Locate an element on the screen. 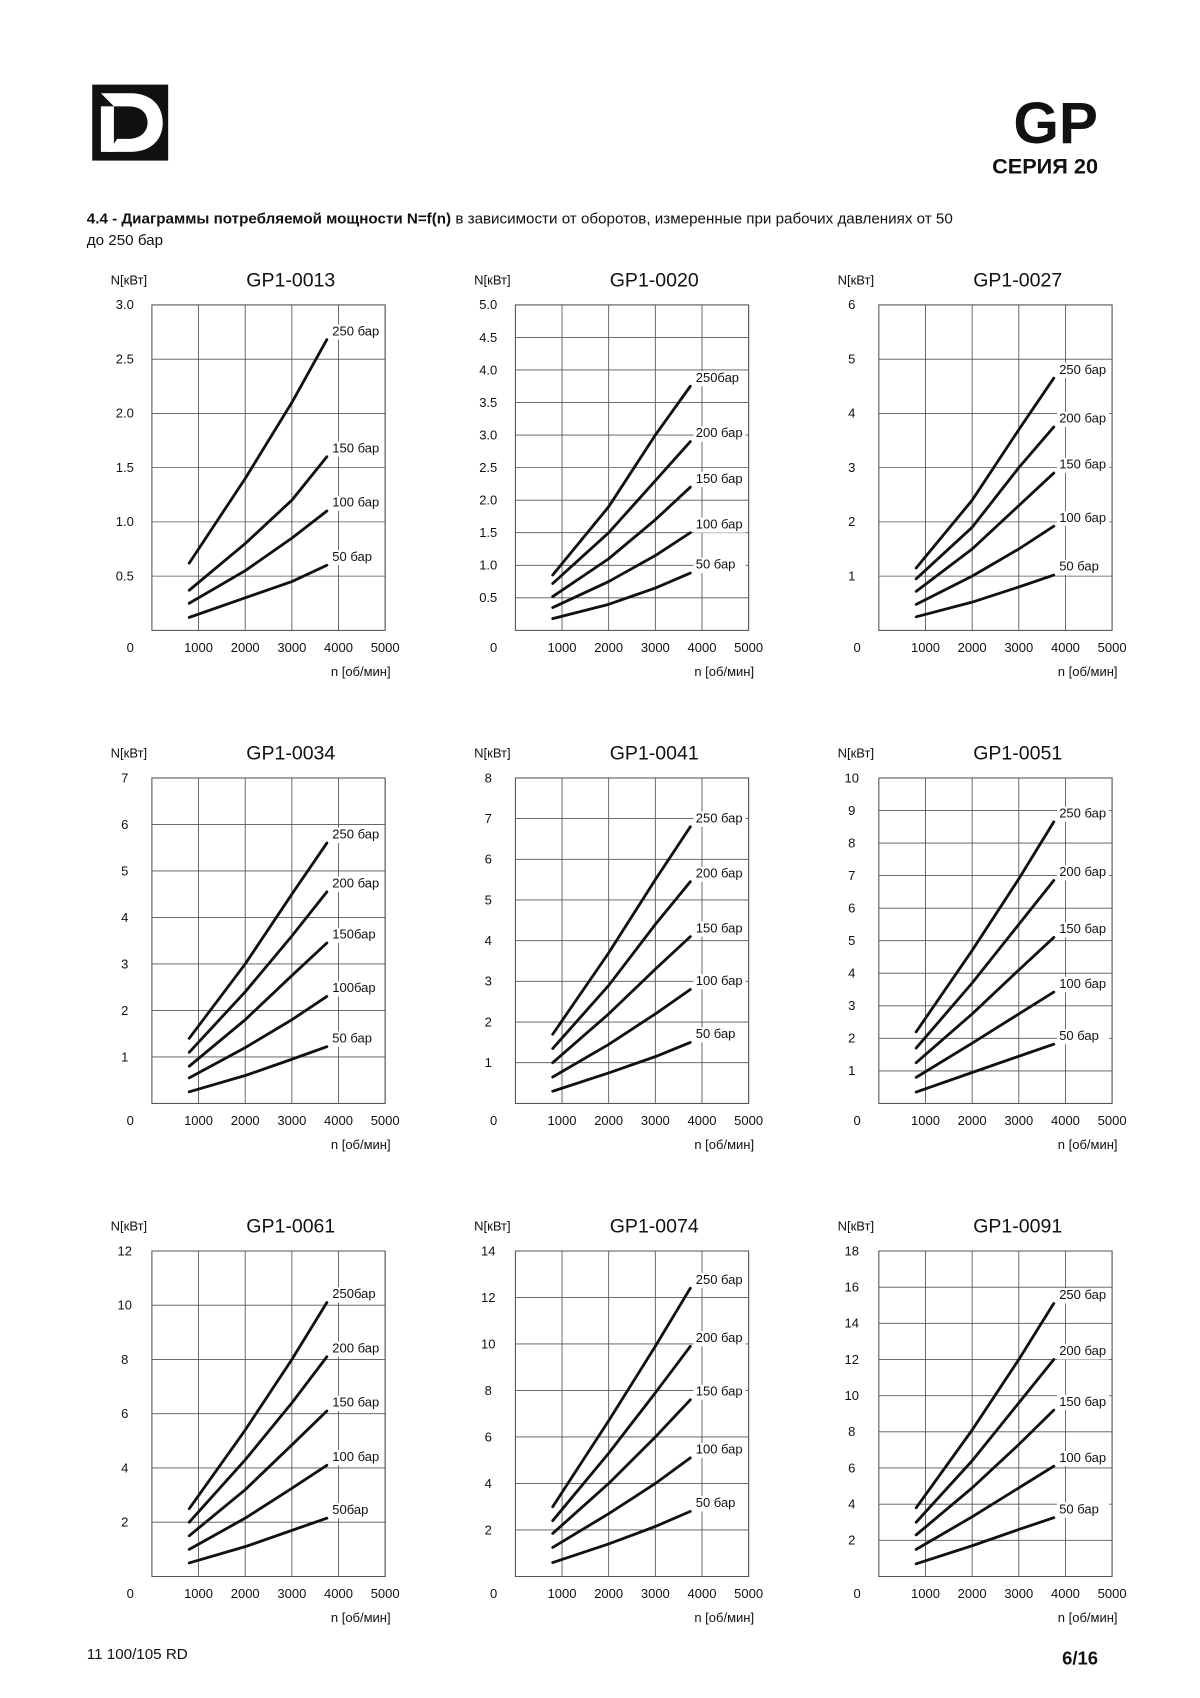 The image size is (1200, 1698). logo-mark-stem is located at coordinates (107, 129).